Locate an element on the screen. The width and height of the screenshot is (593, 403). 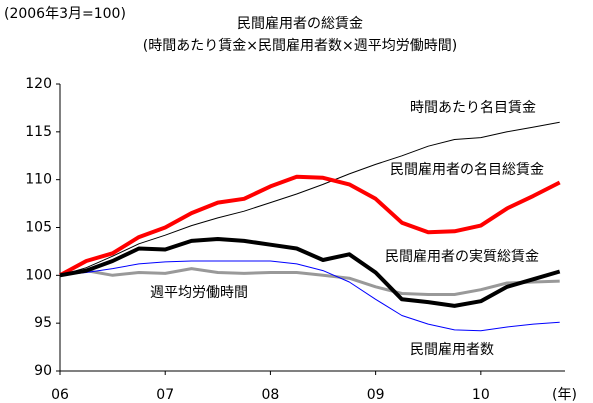
note: (2006年3月=100) is located at coordinates (65, 14).